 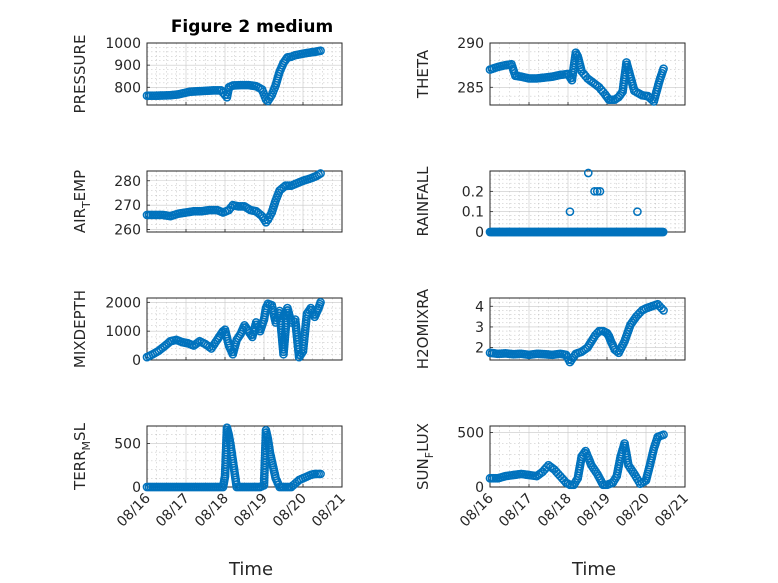 What do you see at coordinates (127, 66) in the screenshot?
I see `y-tick-label: 900` at bounding box center [127, 66].